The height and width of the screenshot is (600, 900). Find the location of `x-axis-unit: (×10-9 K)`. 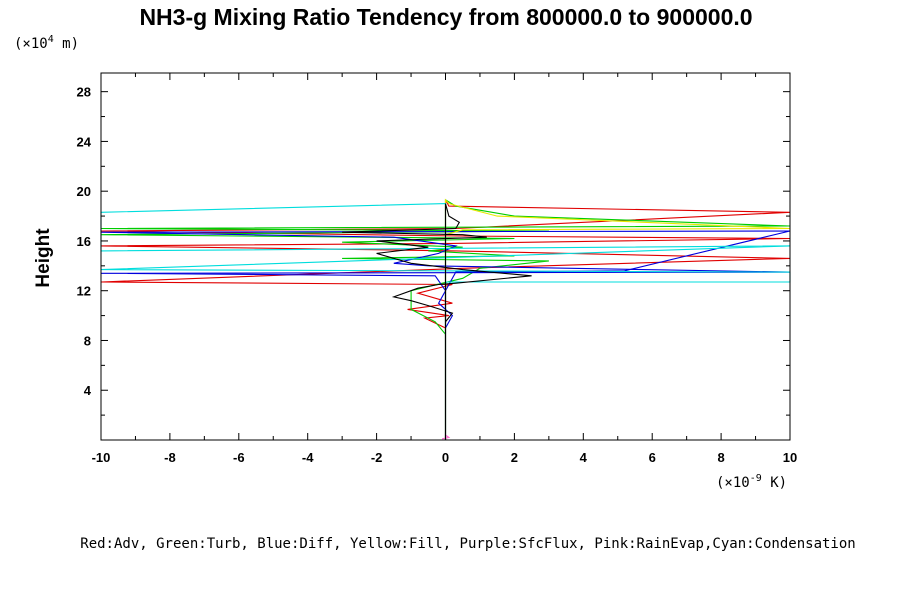

x-axis-unit: (×10-9 K) is located at coordinates (751, 482).